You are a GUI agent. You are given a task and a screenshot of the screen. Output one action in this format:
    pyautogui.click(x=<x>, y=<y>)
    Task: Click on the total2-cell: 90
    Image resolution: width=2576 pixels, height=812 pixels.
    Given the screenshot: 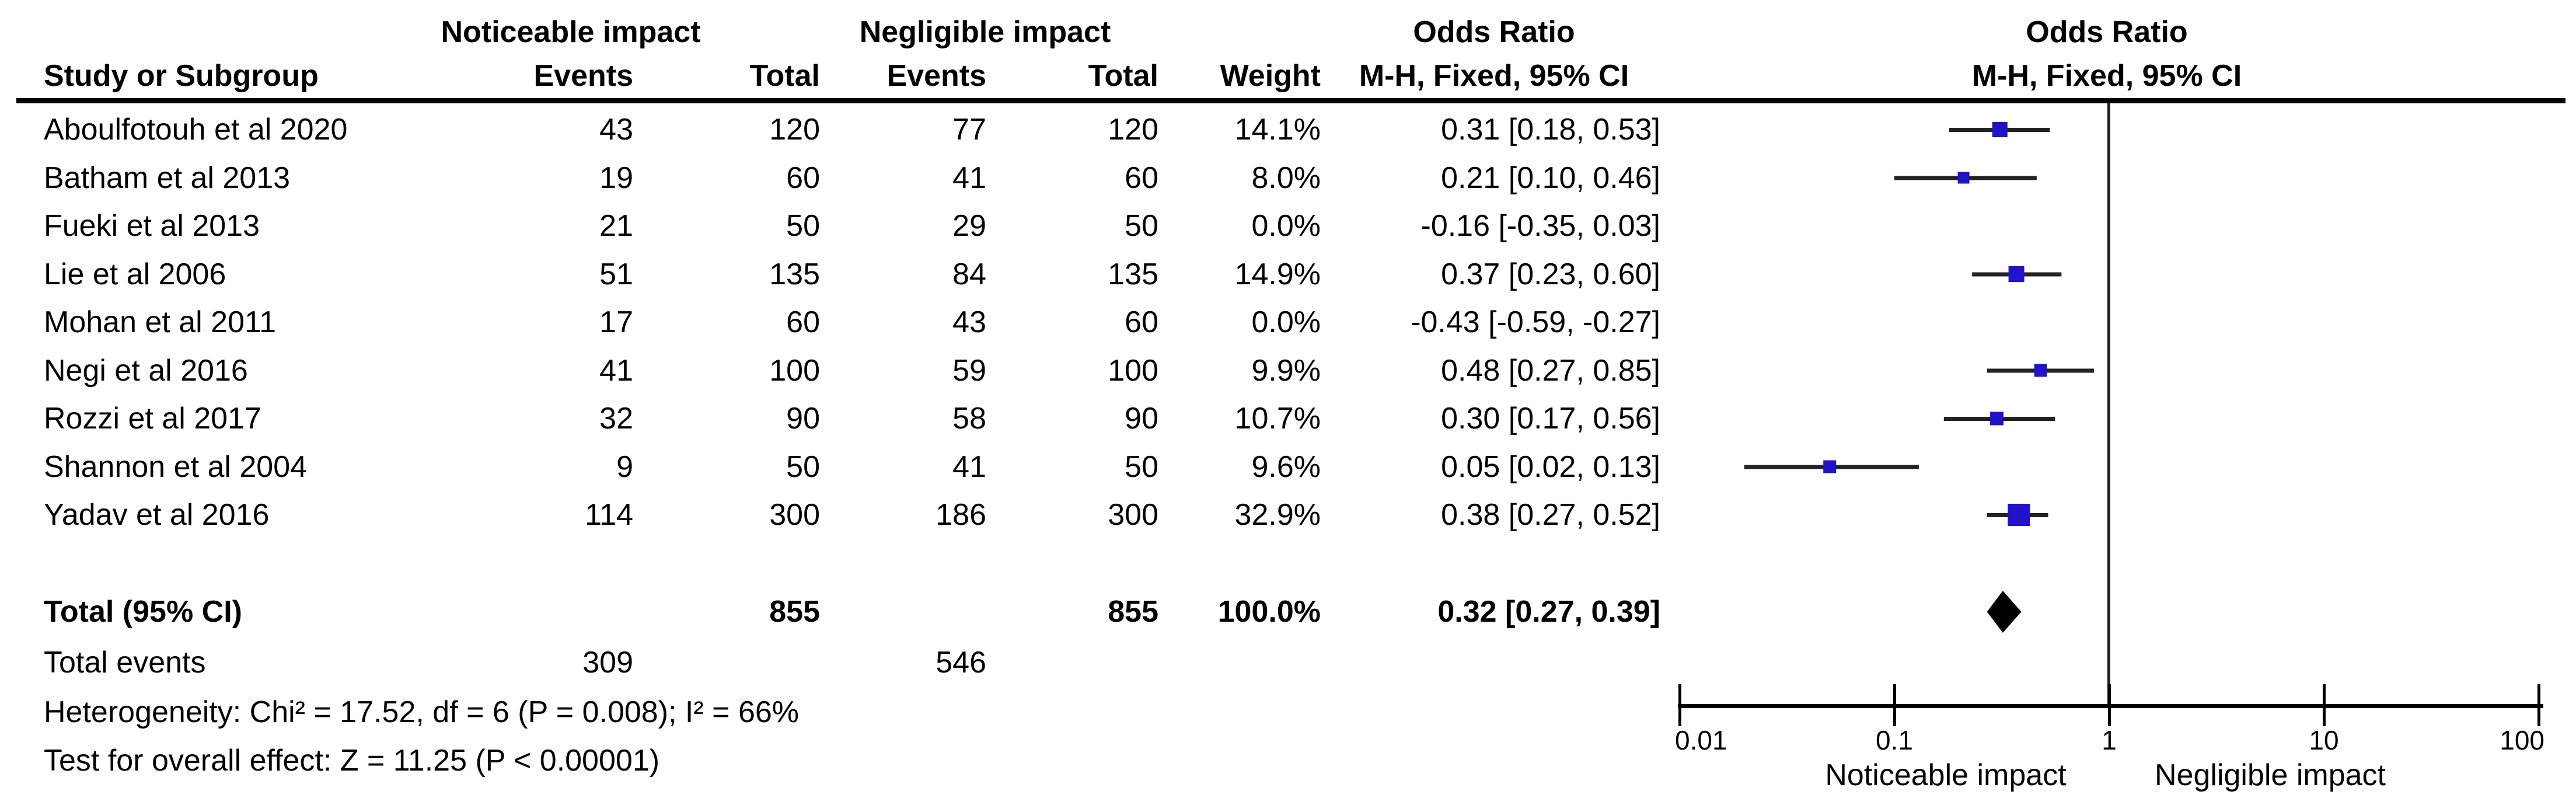 What is the action you would take?
    pyautogui.click(x=1141, y=418)
    